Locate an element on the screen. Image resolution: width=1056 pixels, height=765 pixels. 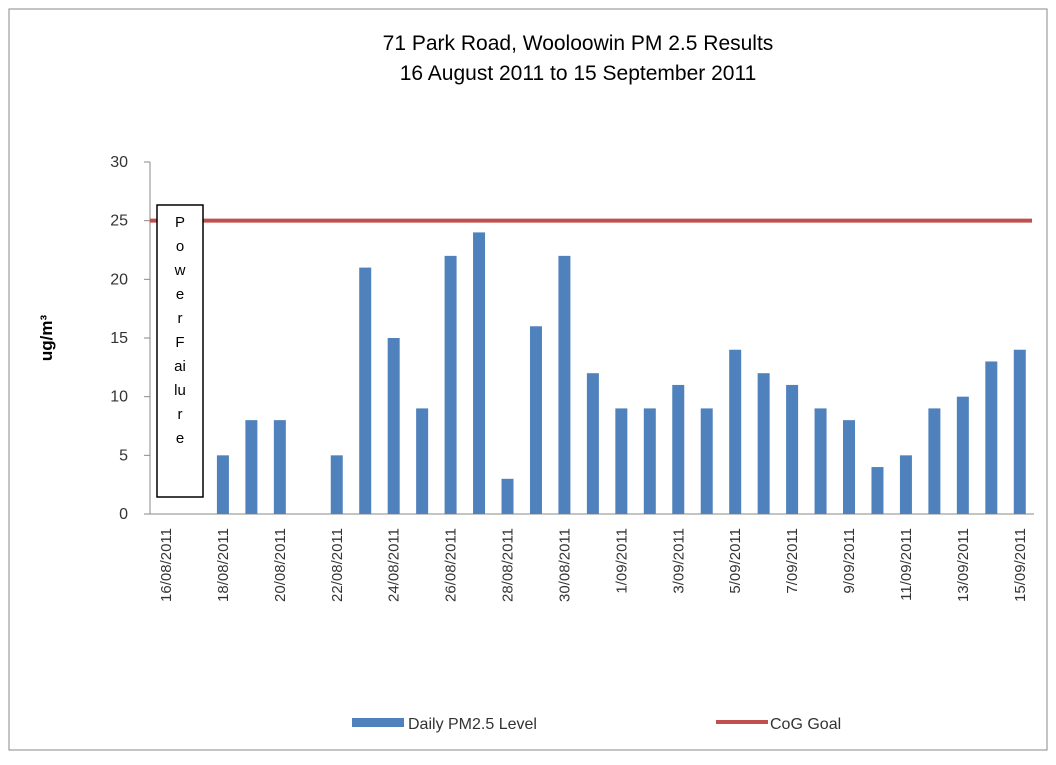
y-tick-label: 15 is located at coordinates (119, 338).